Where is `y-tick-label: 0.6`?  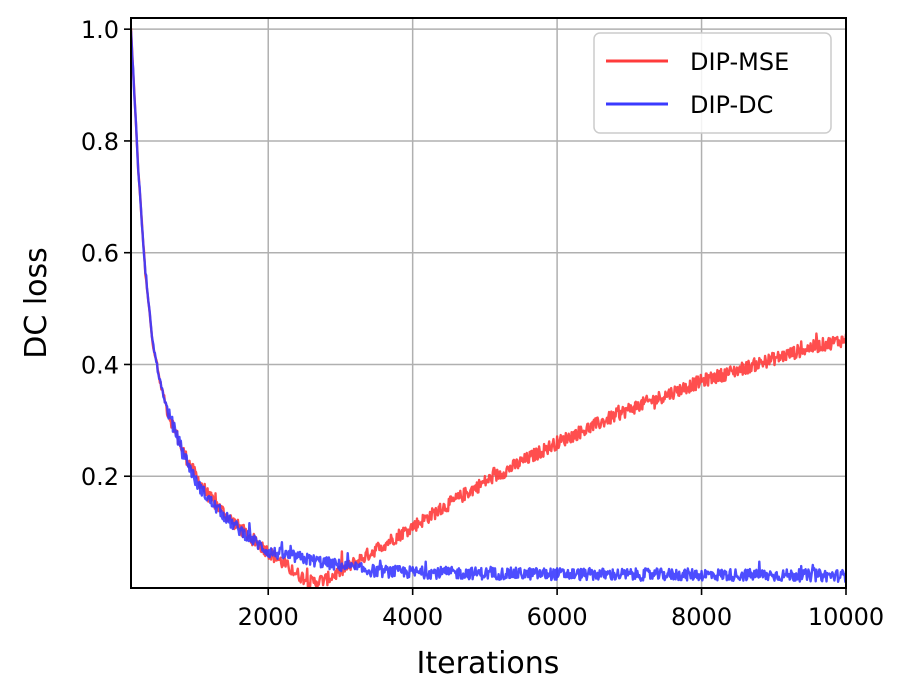
y-tick-label: 0.6 is located at coordinates (100, 254).